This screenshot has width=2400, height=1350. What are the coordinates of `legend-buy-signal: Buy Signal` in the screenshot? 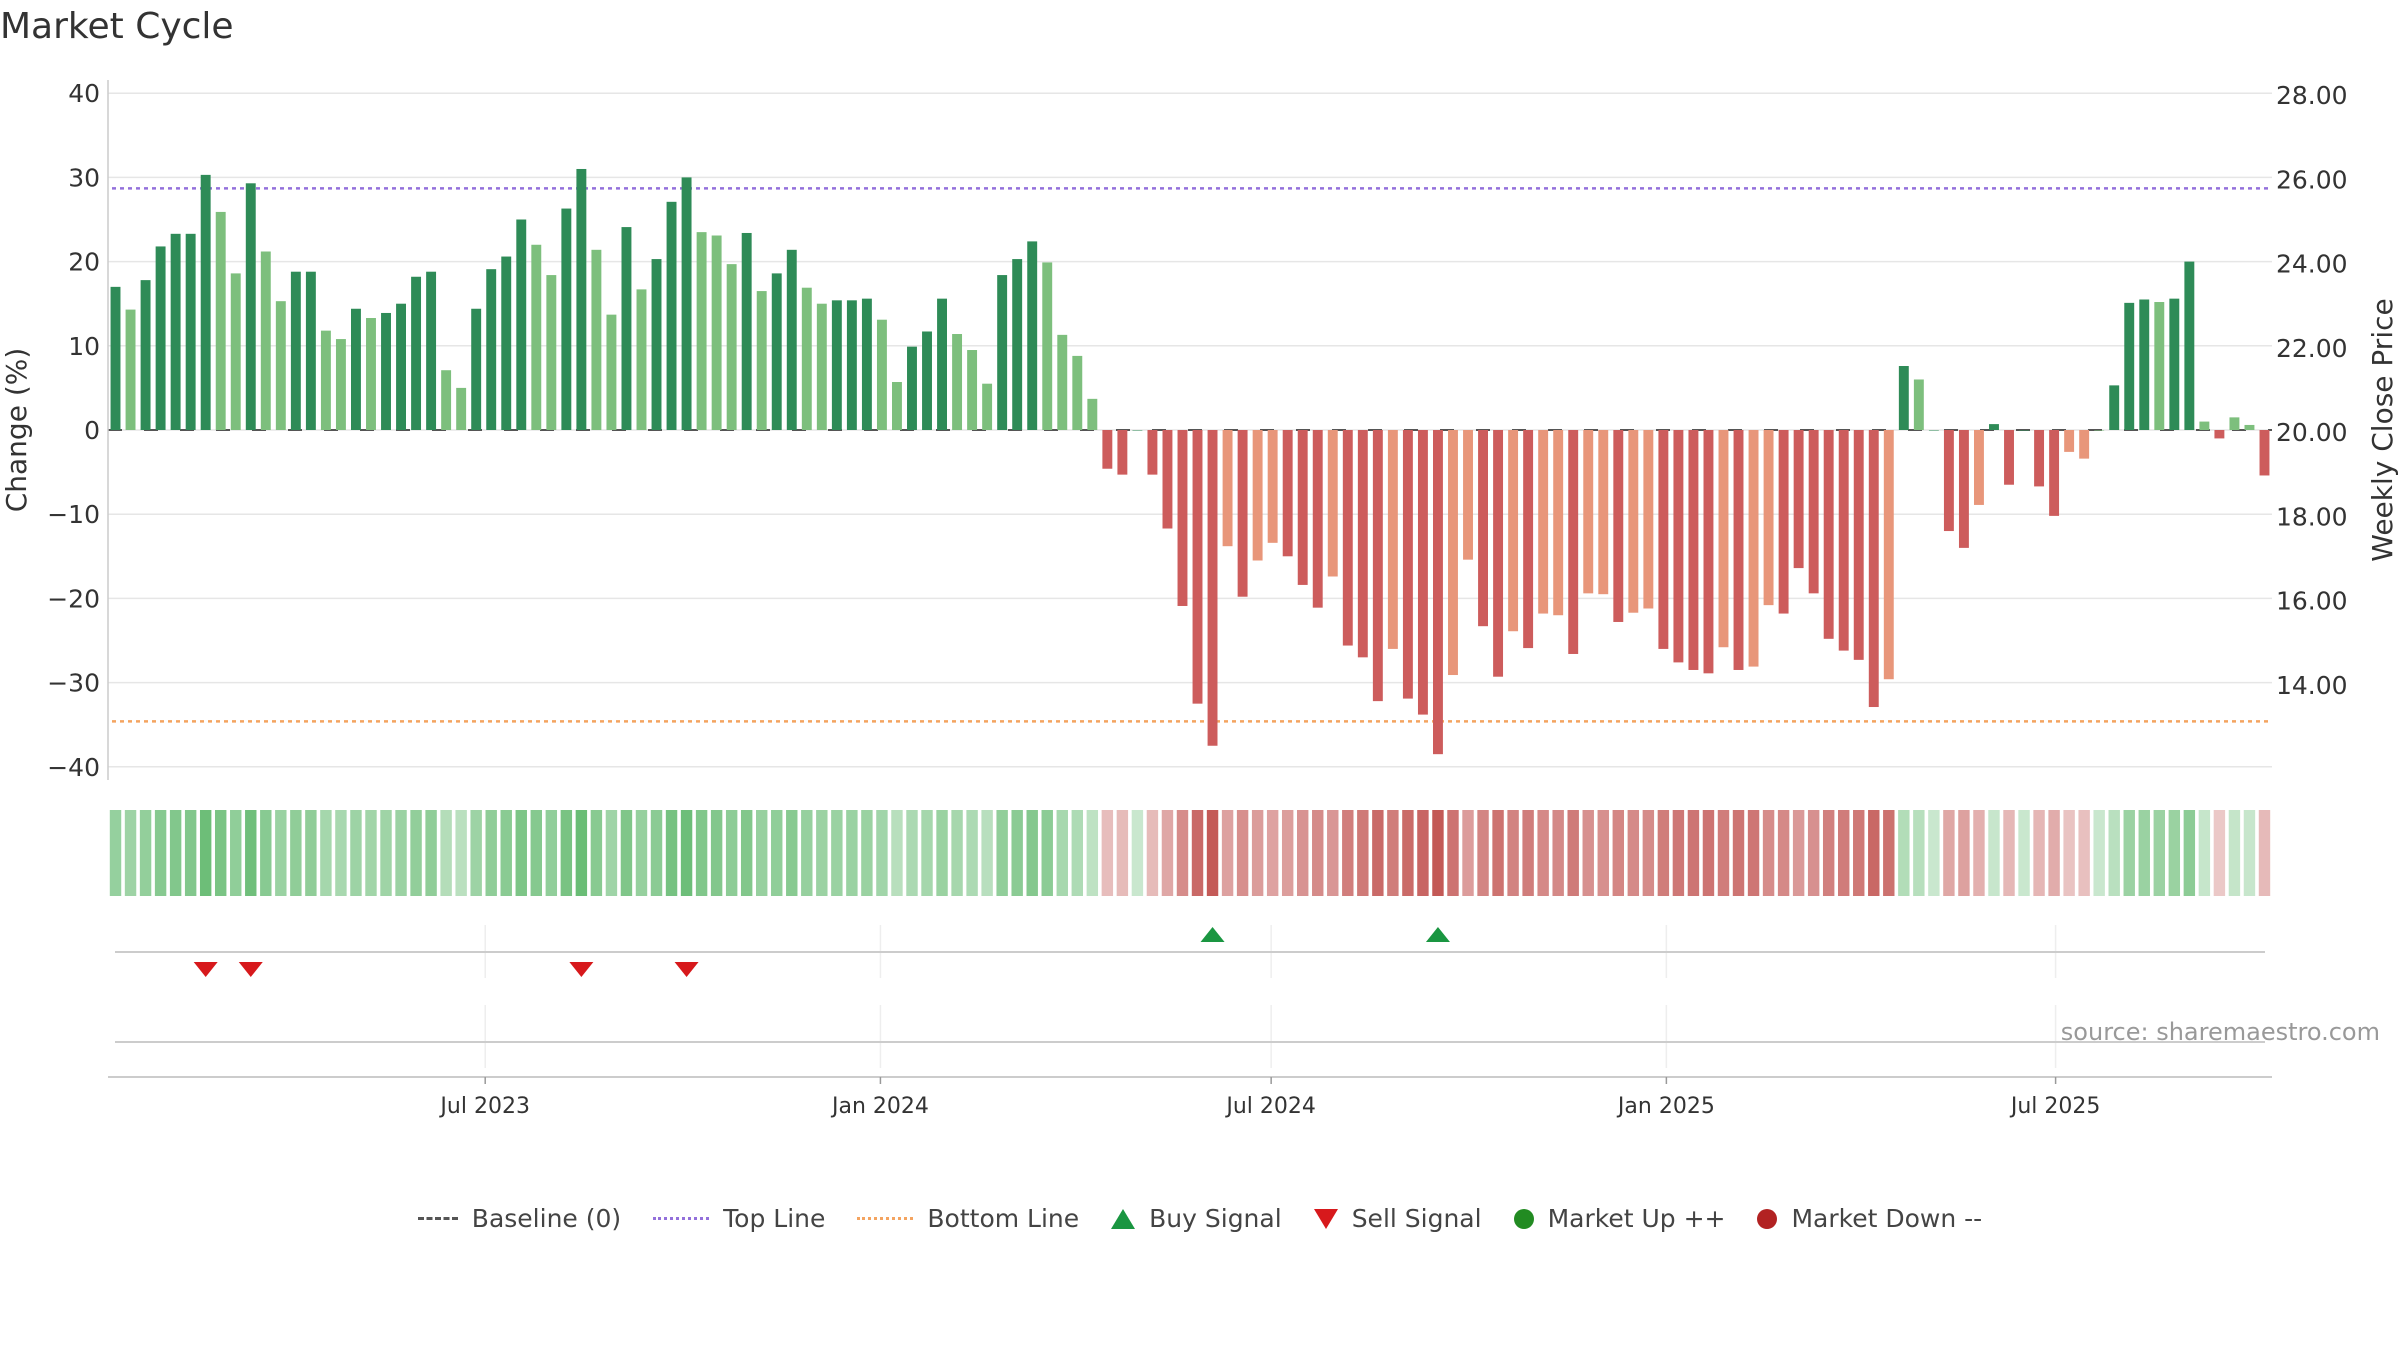 It's located at (1196, 1218).